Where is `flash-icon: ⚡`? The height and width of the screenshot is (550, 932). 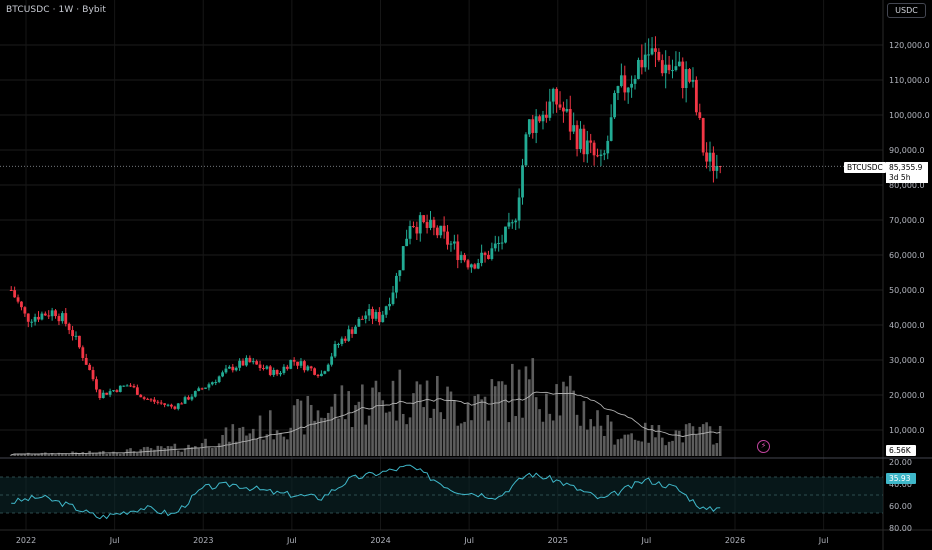 flash-icon: ⚡ is located at coordinates (763, 446).